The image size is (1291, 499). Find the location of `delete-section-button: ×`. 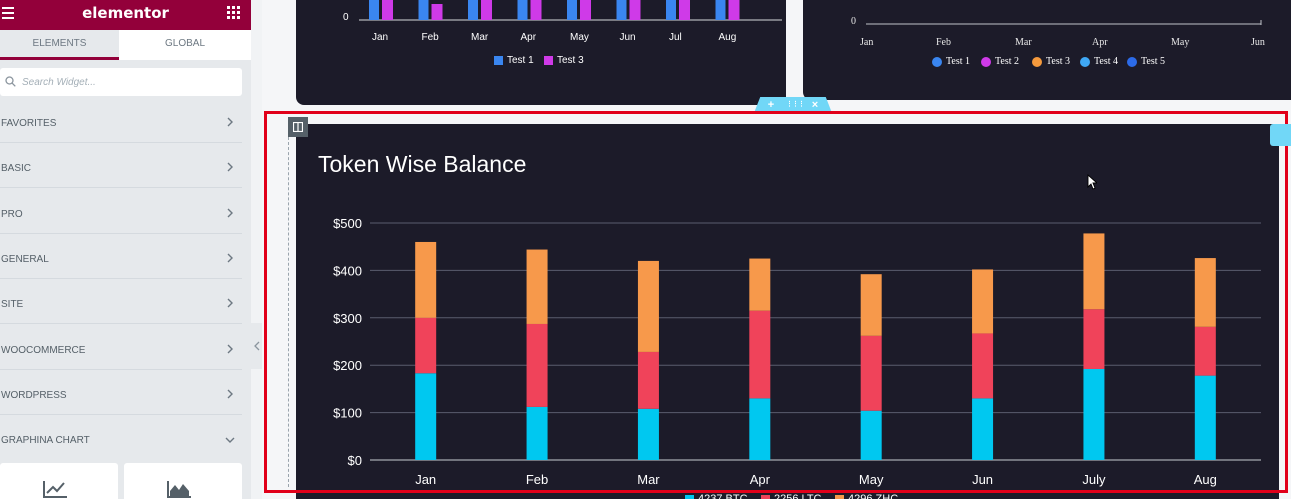

delete-section-button: × is located at coordinates (815, 105).